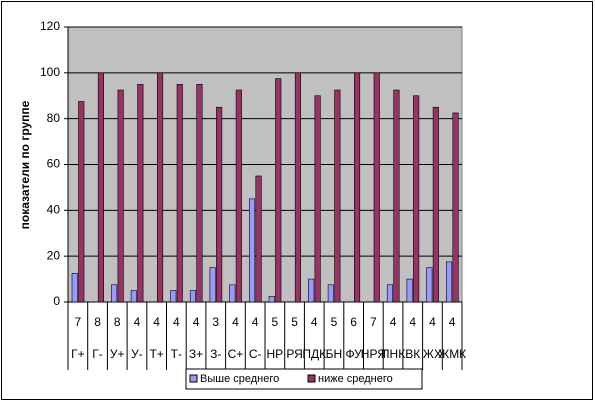 Image resolution: width=595 pixels, height=402 pixels. Describe the element at coordinates (50, 26) in the screenshot. I see `y-tick-label: 120` at that location.